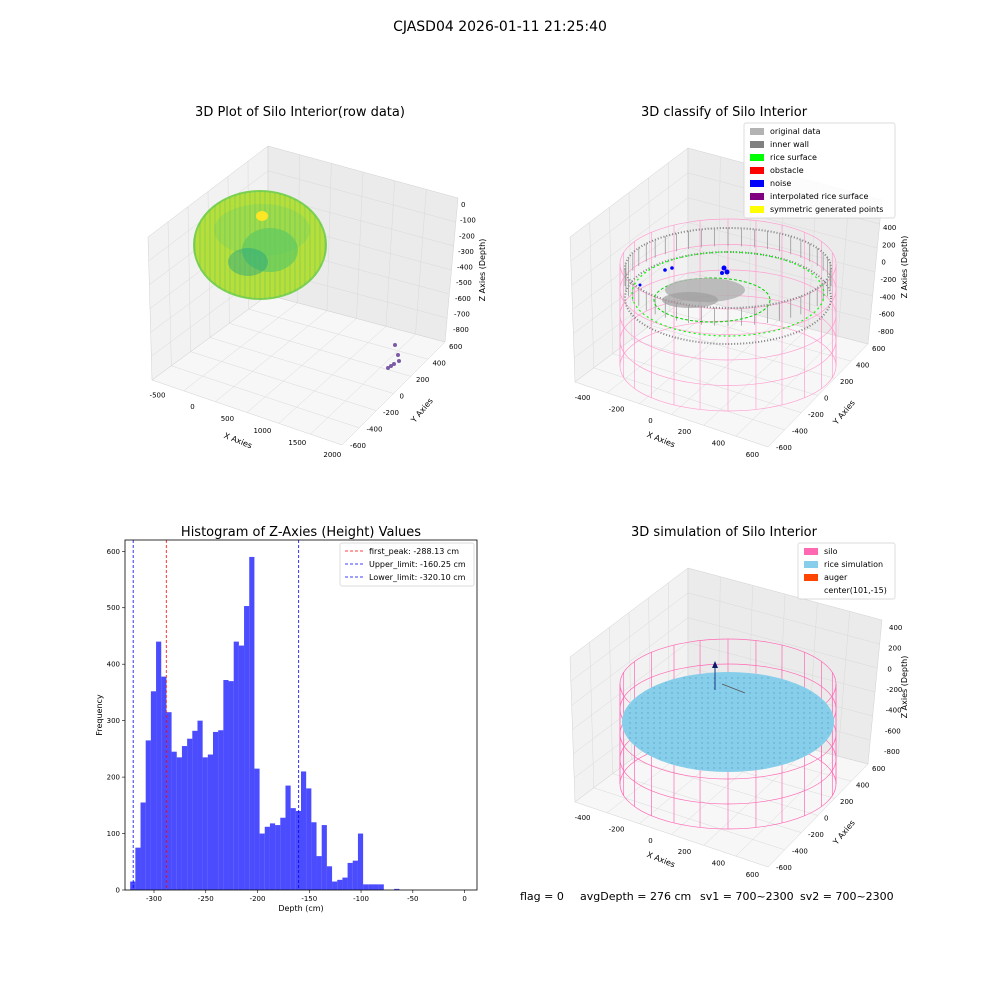 The width and height of the screenshot is (1000, 1000). I want to click on hist-vlines, so click(216, 715).